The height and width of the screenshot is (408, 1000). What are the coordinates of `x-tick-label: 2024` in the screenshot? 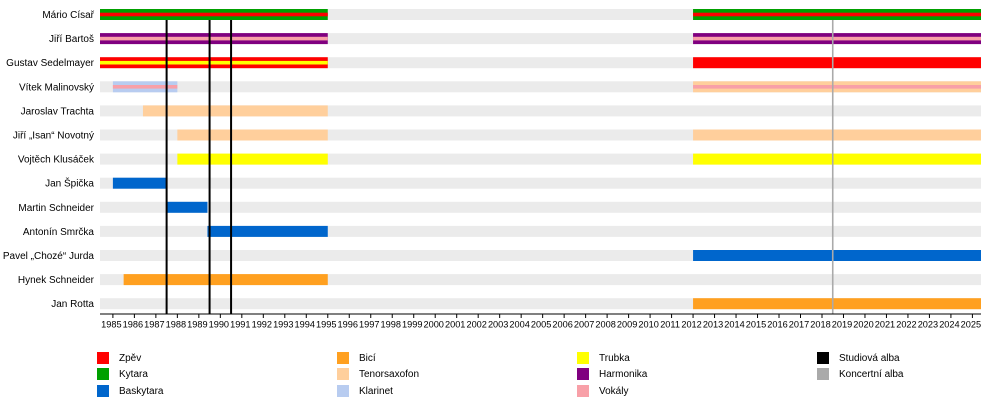 It's located at (949, 325).